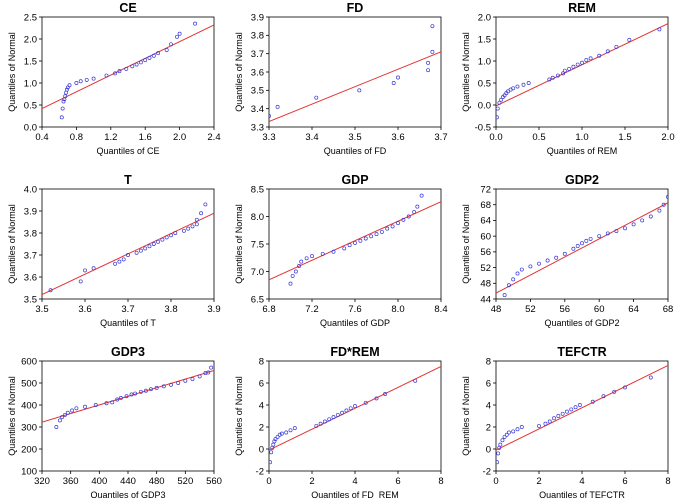 This screenshot has width=677, height=498. Describe the element at coordinates (127, 309) in the screenshot. I see `x-tick-label: 3.7` at that location.